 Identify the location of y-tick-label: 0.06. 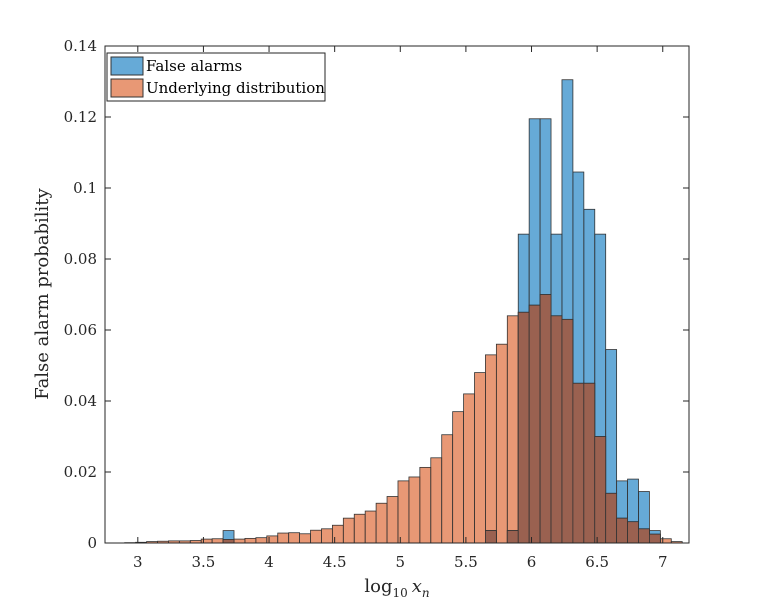
(80, 330).